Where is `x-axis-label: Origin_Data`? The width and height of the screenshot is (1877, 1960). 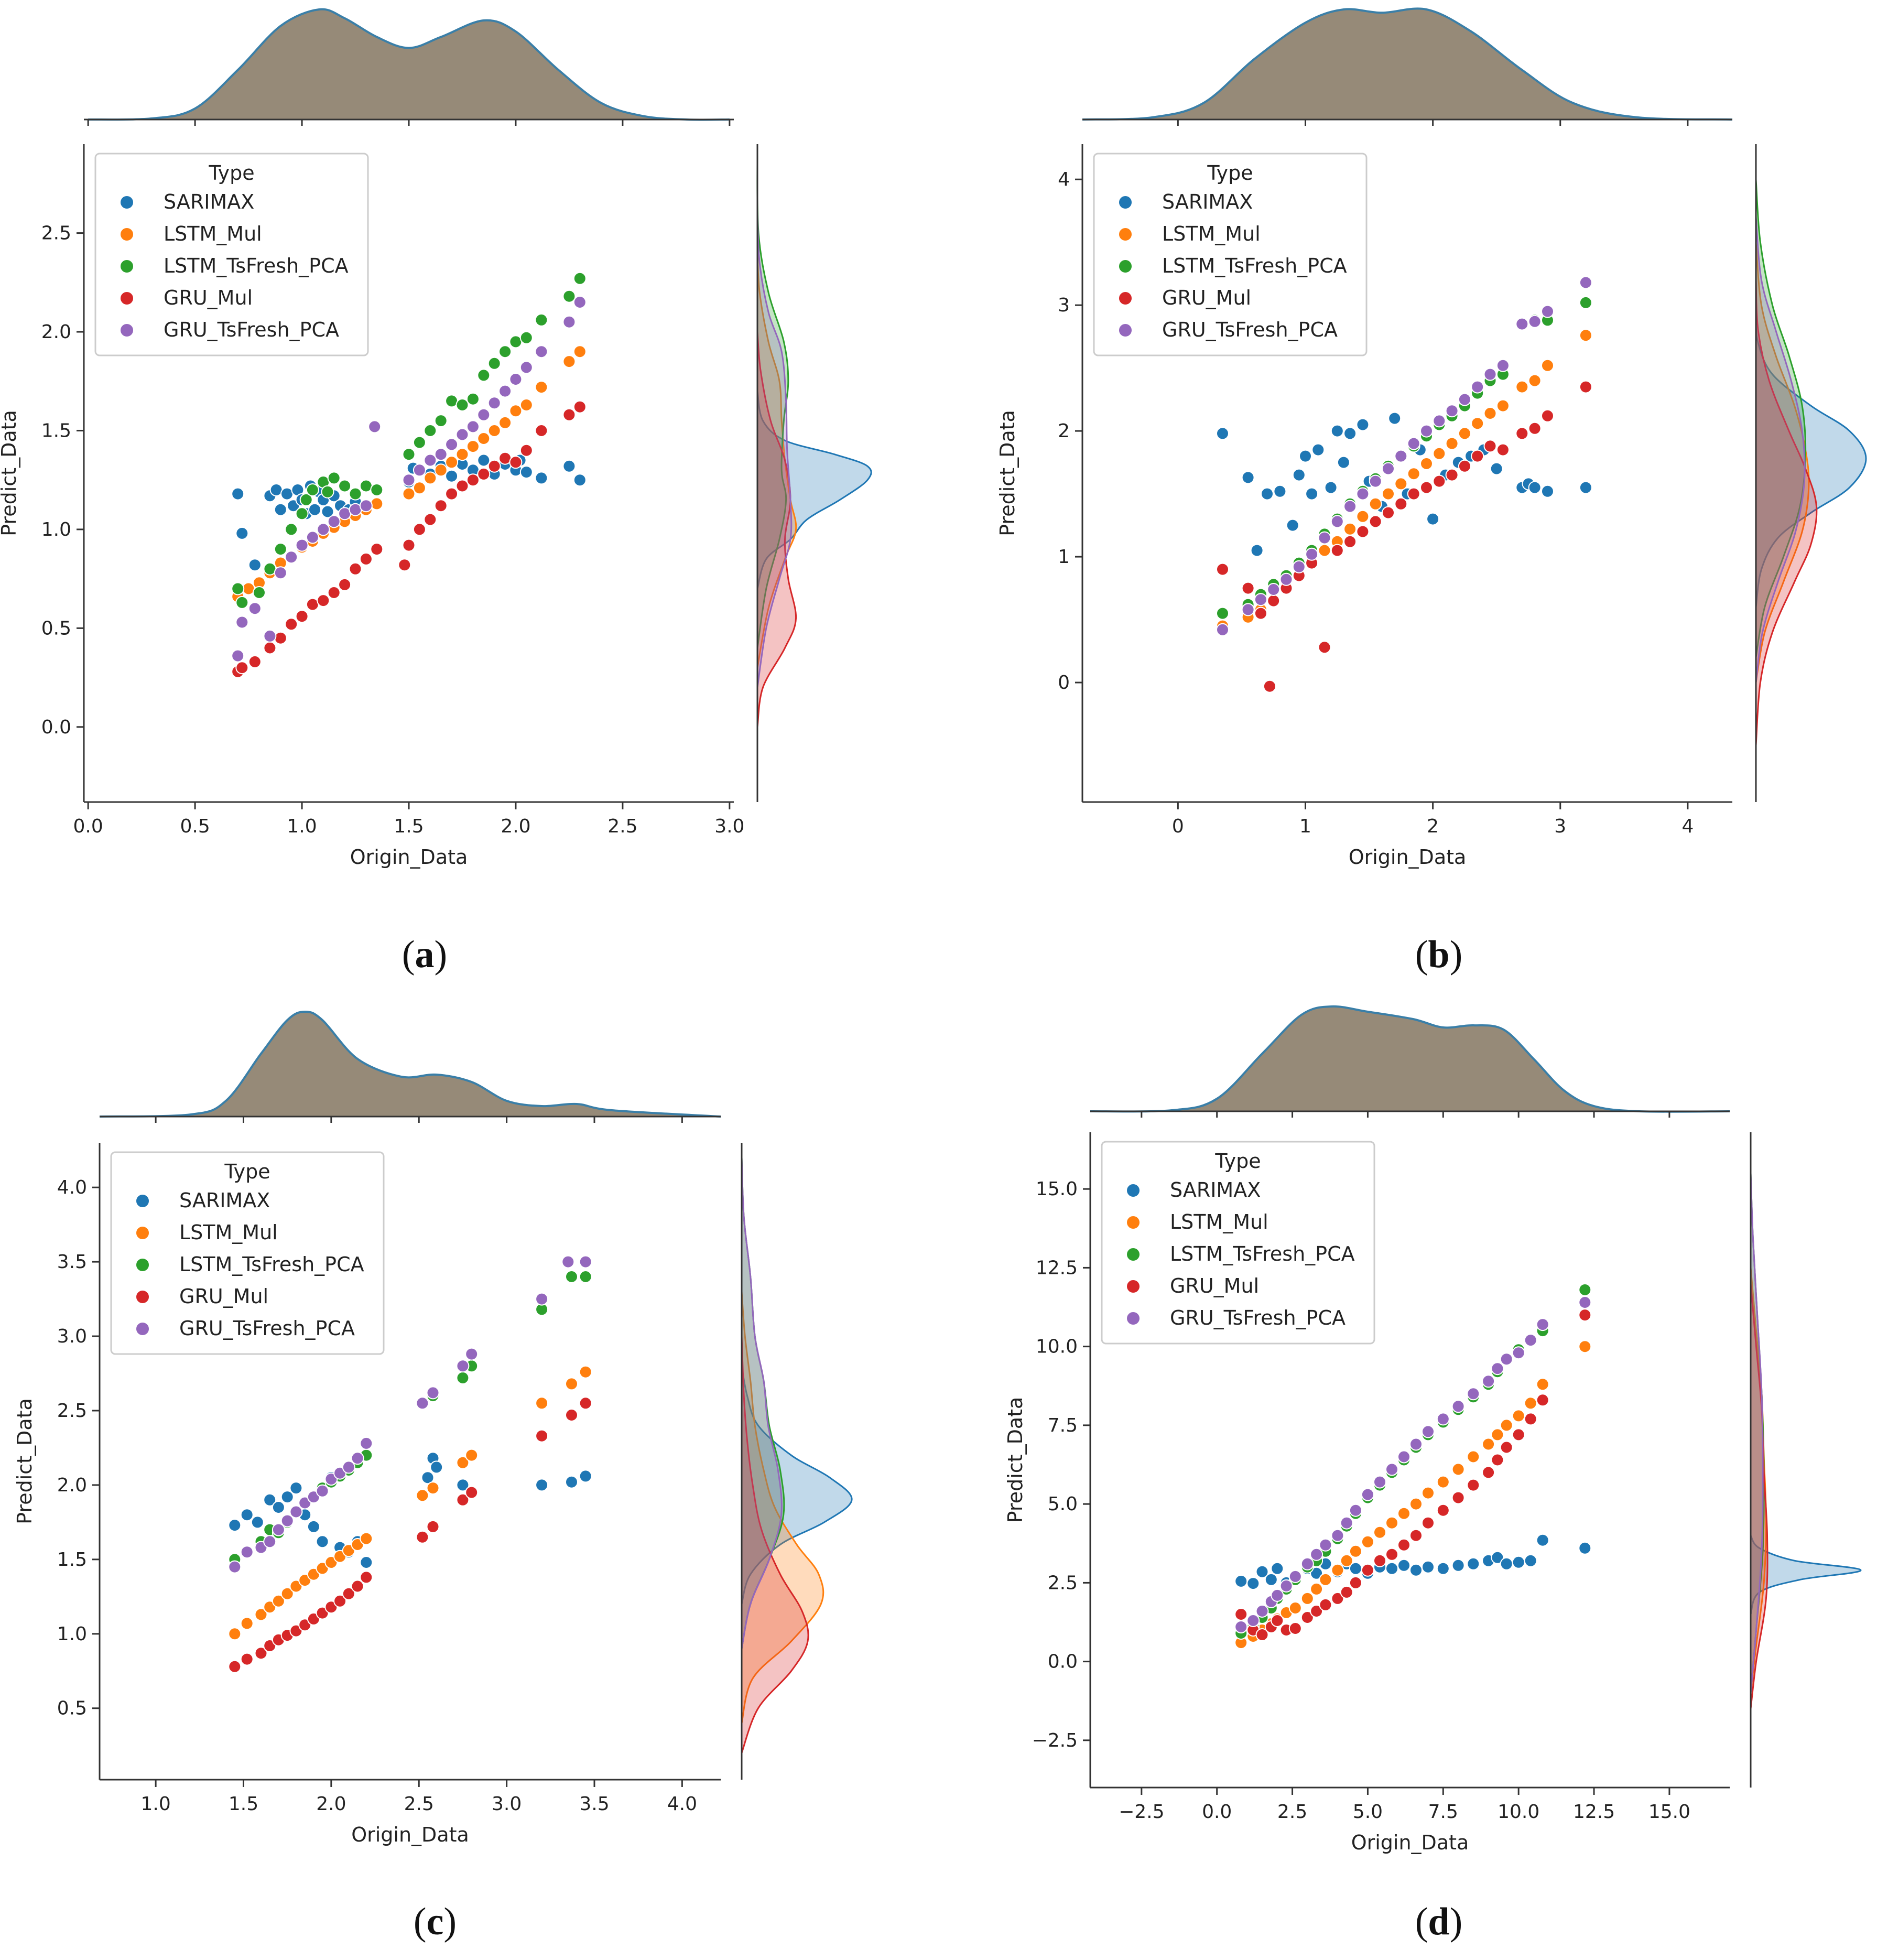 x-axis-label: Origin_Data is located at coordinates (1408, 857).